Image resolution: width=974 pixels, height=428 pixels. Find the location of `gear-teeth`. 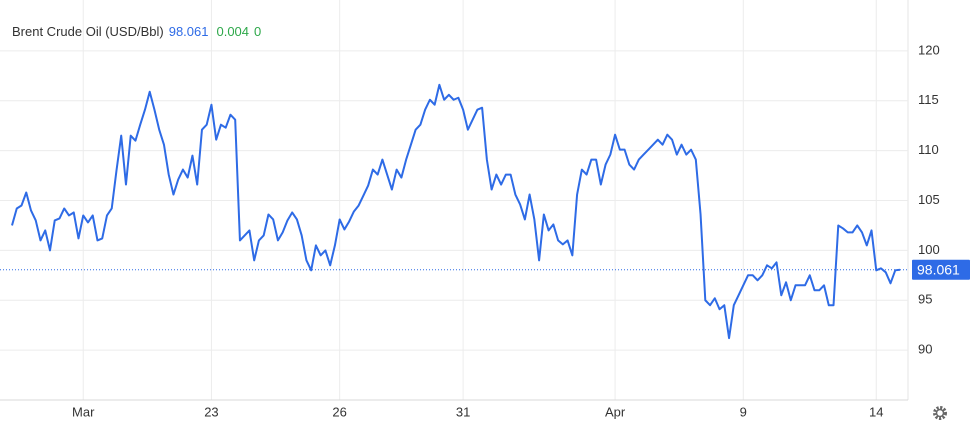

gear-teeth is located at coordinates (940, 413).